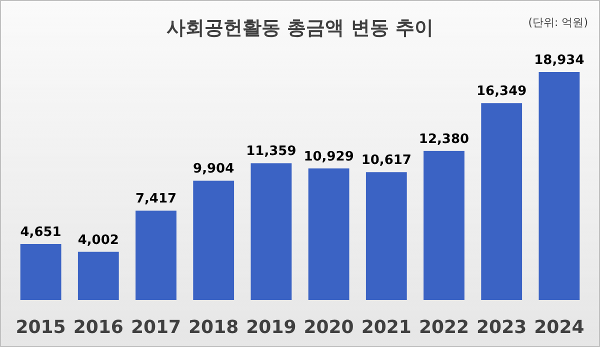  Describe the element at coordinates (98, 327) in the screenshot. I see `category: 2016` at that location.